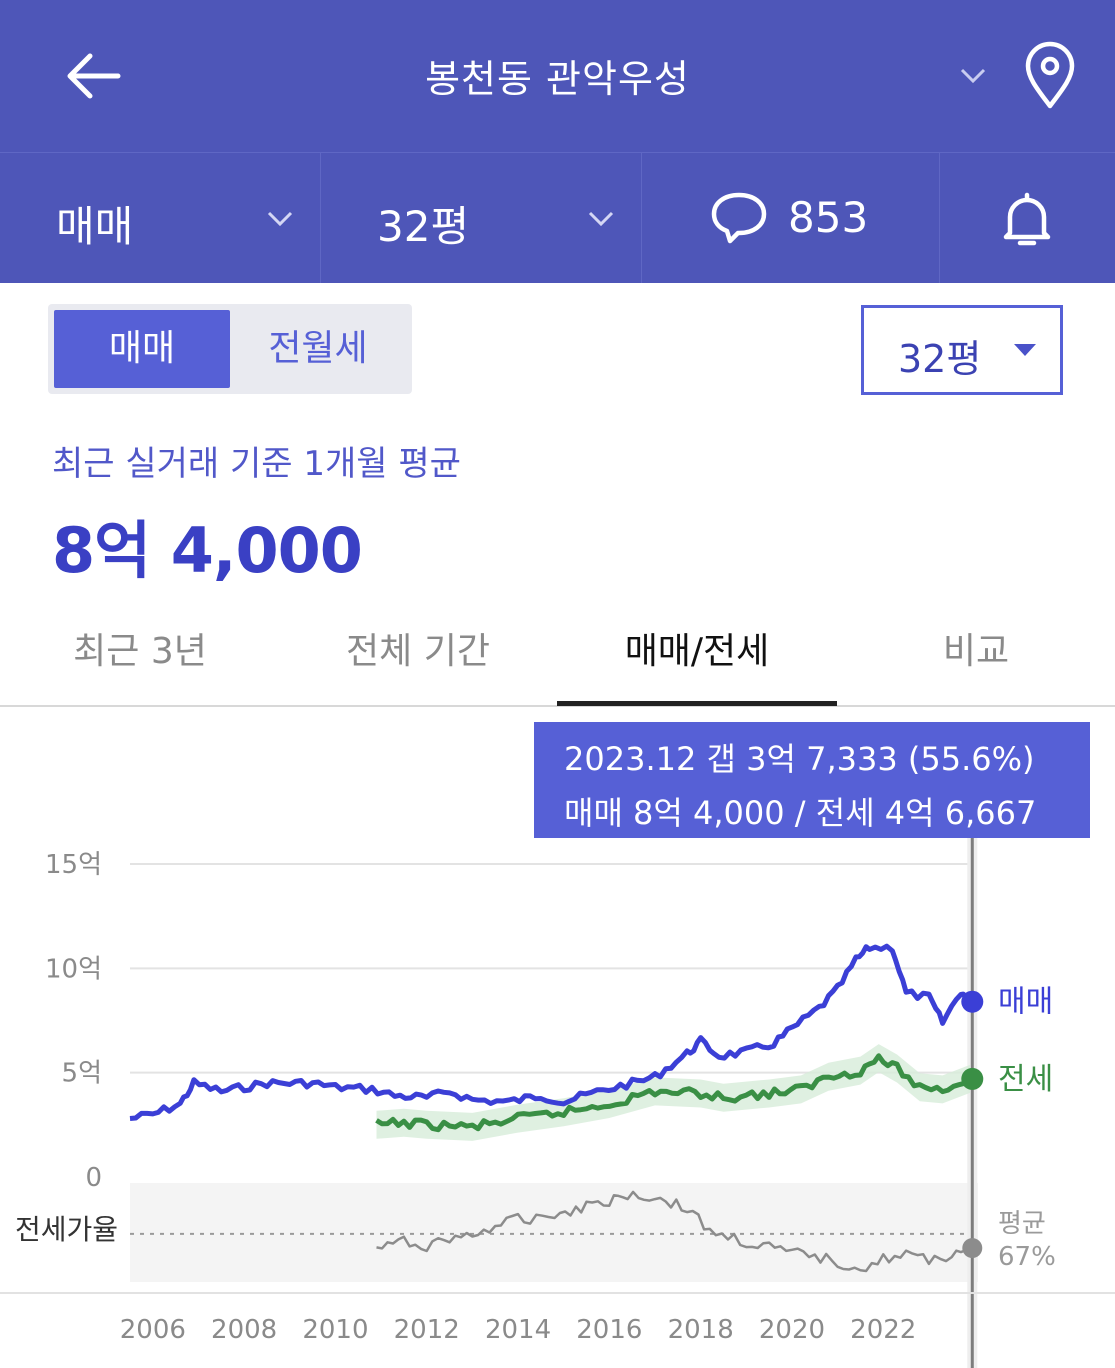 The height and width of the screenshot is (1368, 1115). Describe the element at coordinates (140, 651) in the screenshot. I see `tab-recent-3y: 최근 3년` at that location.